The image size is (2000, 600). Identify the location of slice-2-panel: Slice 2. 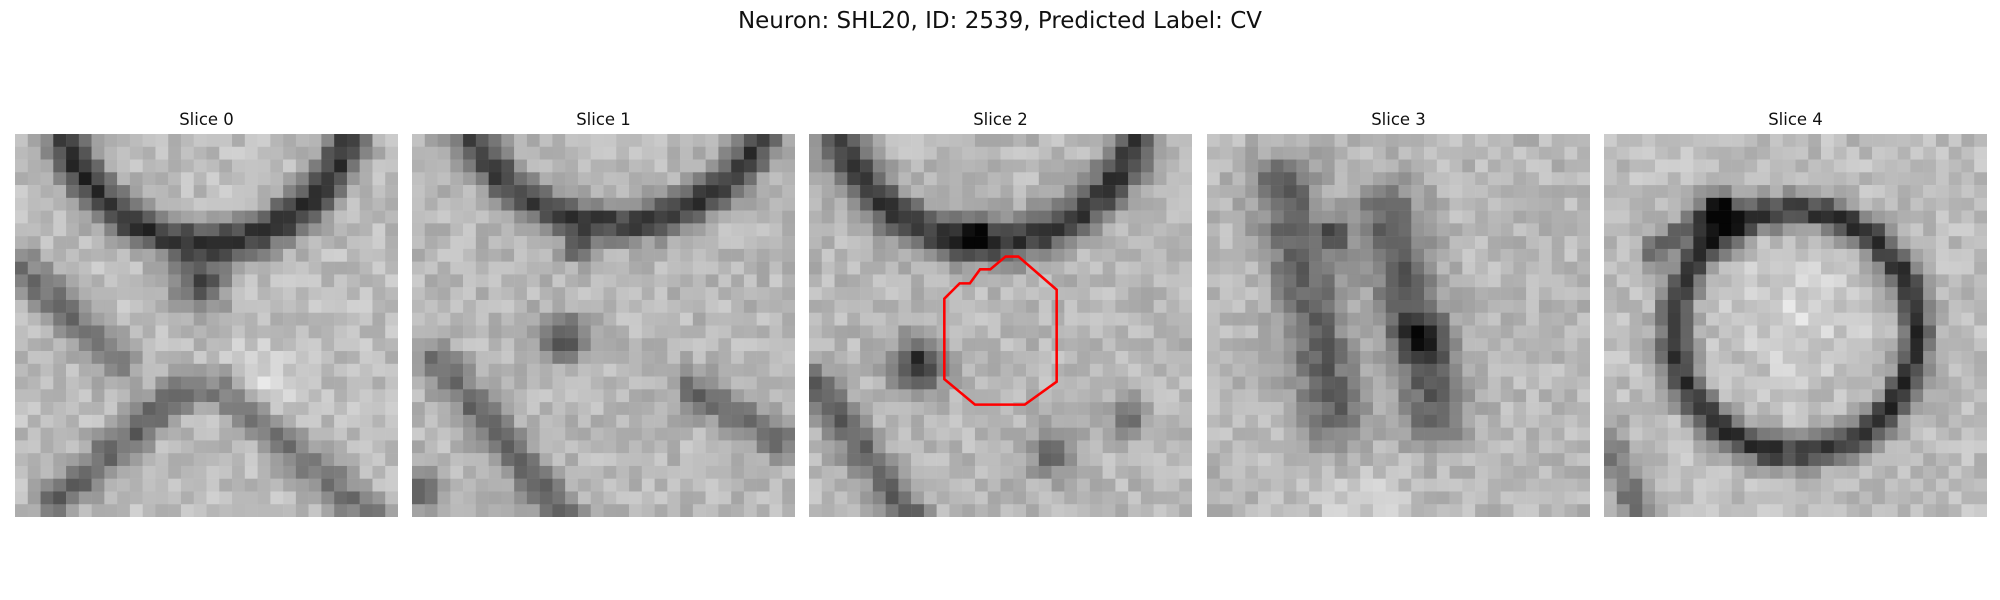
(1000, 313).